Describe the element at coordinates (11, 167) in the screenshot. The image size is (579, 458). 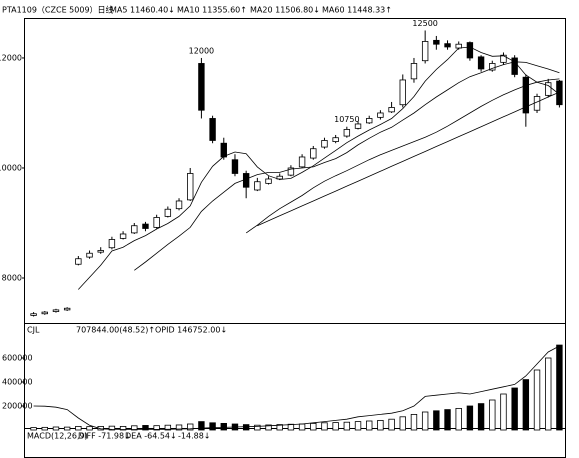
I see `y-tick-label: 10000` at that location.